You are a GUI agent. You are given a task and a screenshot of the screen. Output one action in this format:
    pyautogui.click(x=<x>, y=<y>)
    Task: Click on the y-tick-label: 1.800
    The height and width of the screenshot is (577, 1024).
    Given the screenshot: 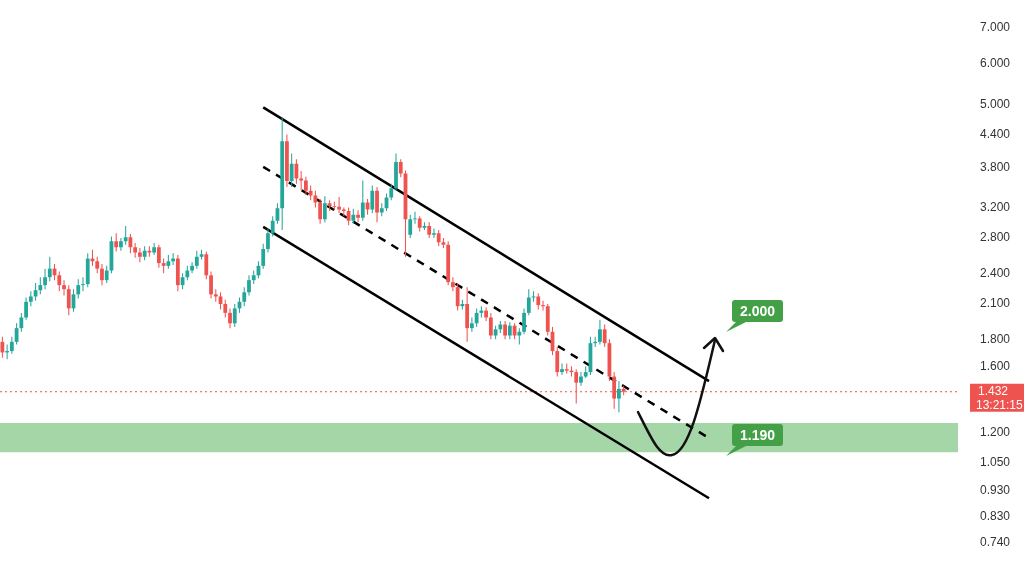 What is the action you would take?
    pyautogui.click(x=995, y=338)
    